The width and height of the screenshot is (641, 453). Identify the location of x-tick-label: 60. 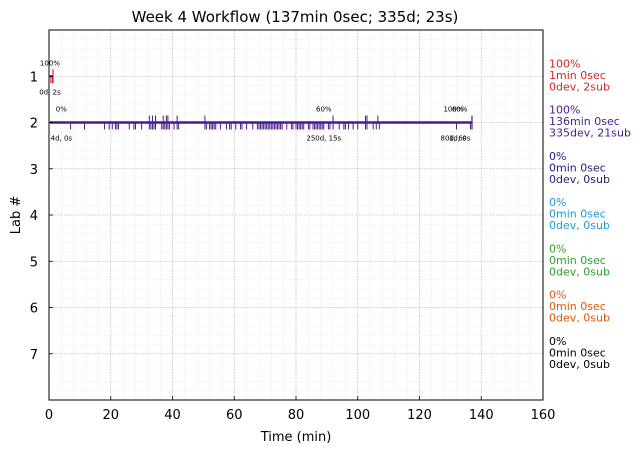
(234, 415).